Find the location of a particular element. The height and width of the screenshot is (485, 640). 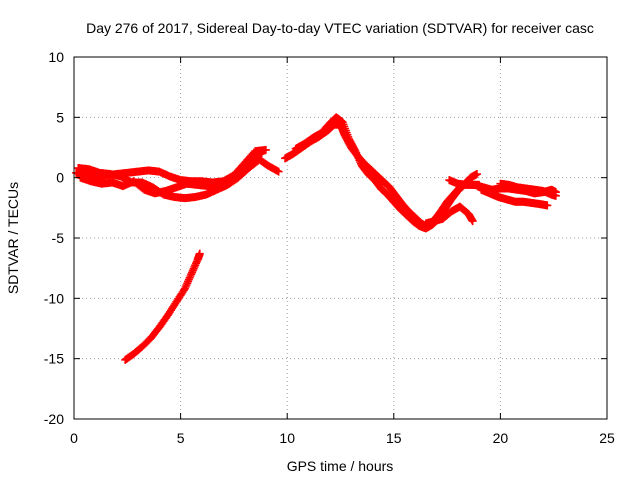

x-tick-label: 10 is located at coordinates (287, 438).